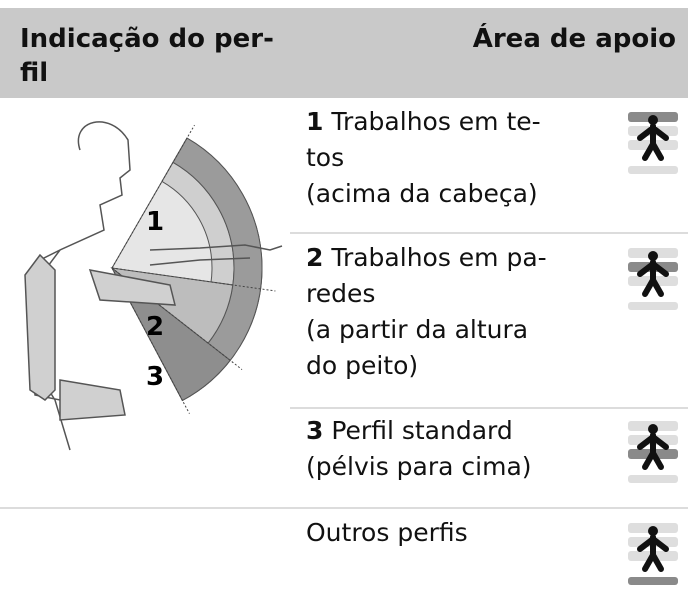 This screenshot has height=598, width=688. Describe the element at coordinates (387, 532) in the screenshot. I see `row-text: Outros perfis` at that location.